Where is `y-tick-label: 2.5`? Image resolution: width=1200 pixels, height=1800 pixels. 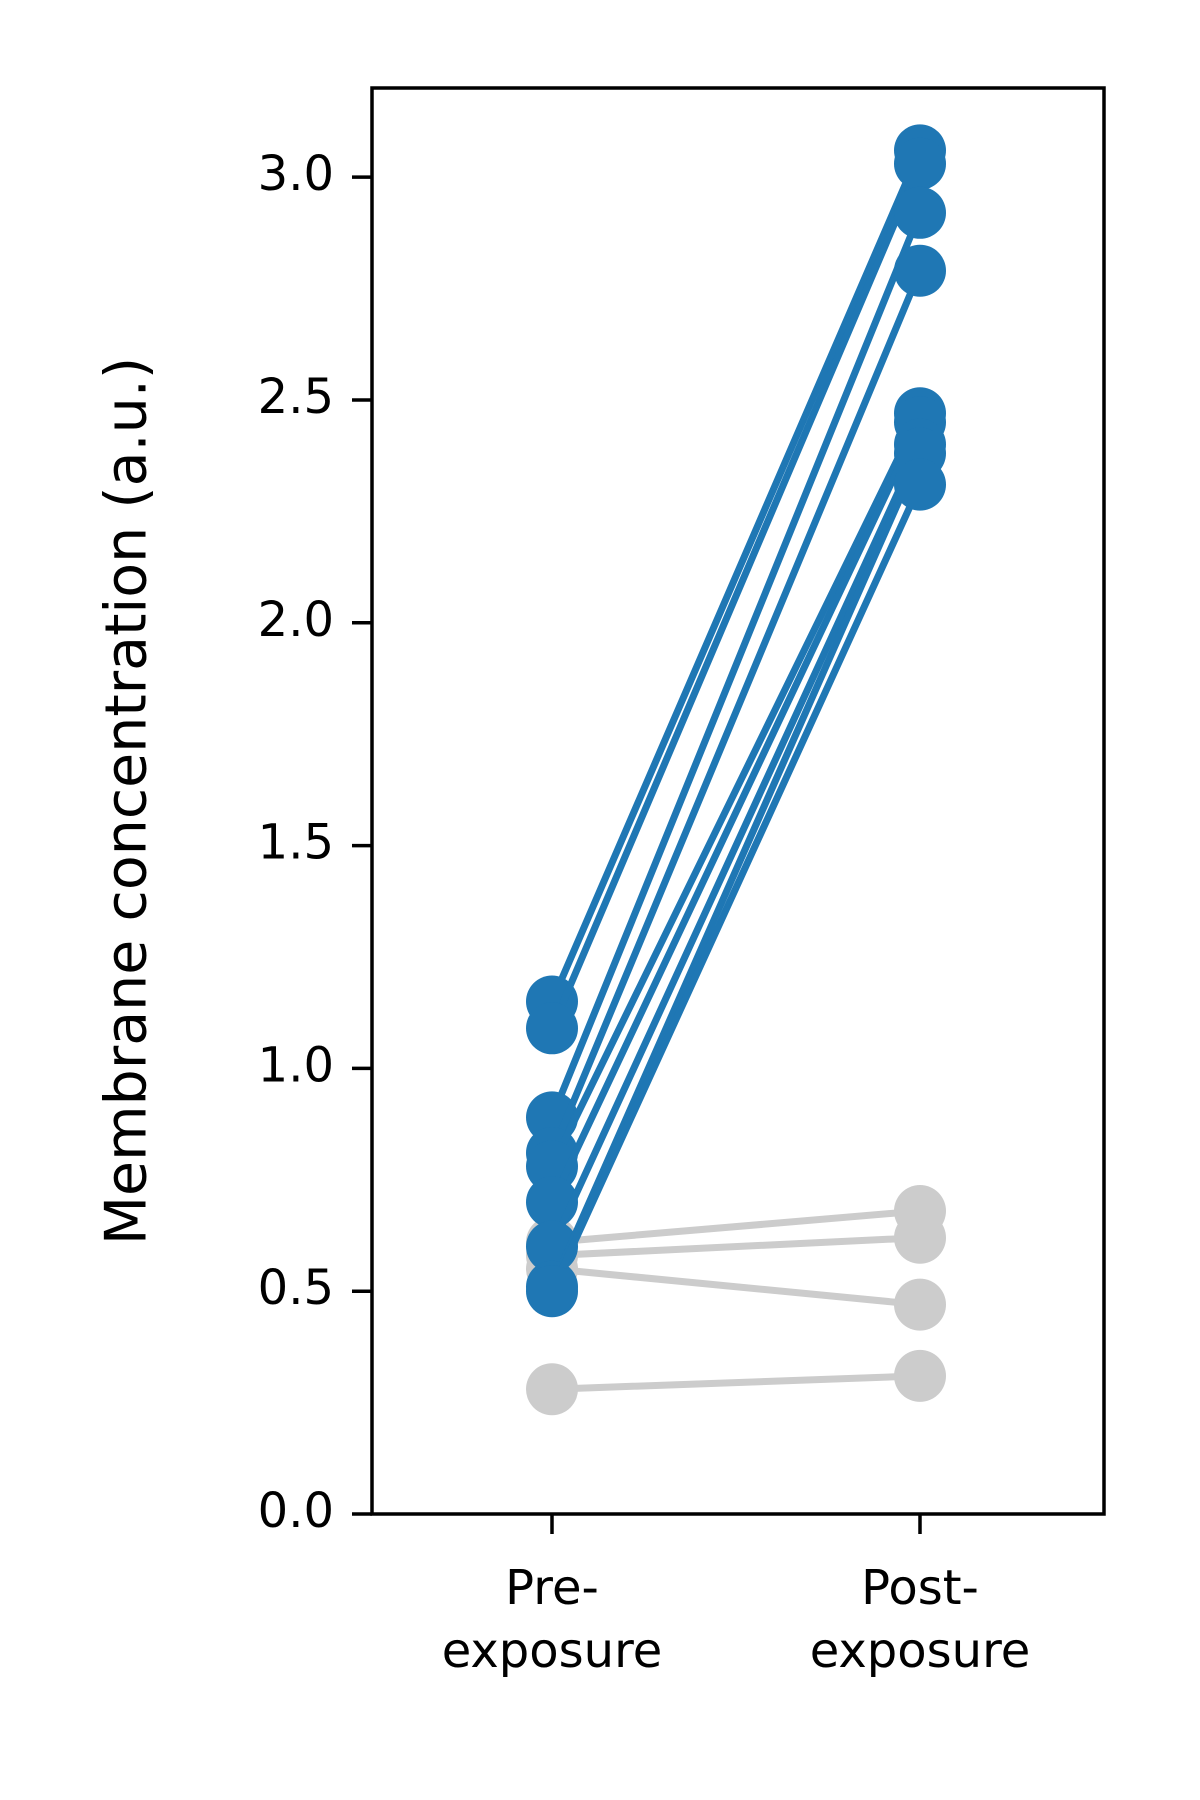 y-tick-label: 2.5 is located at coordinates (296, 397).